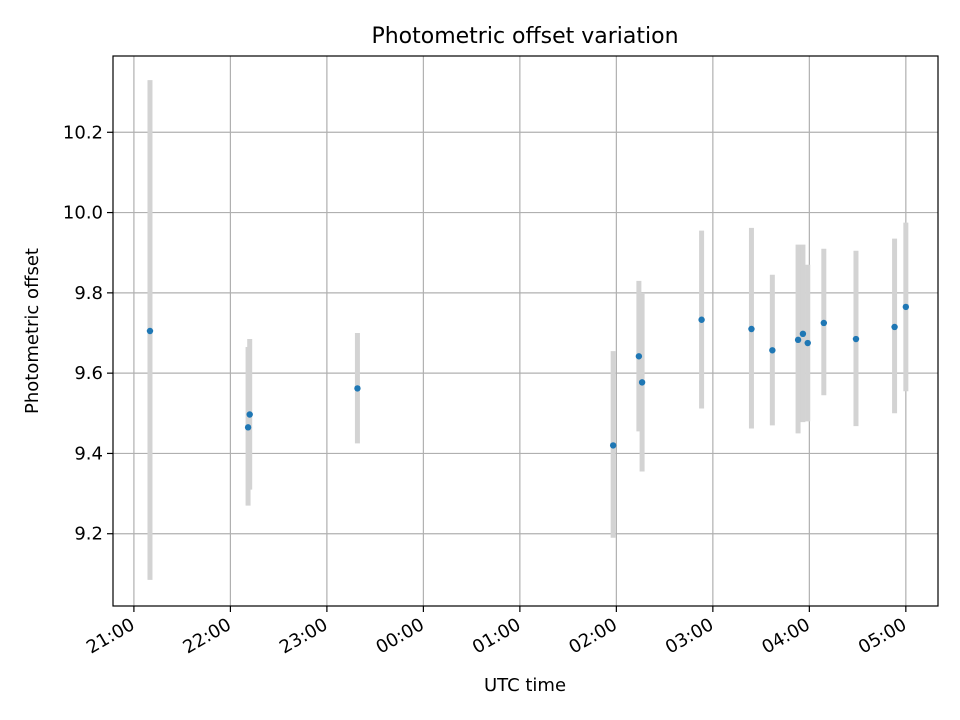 The height and width of the screenshot is (720, 960). Describe the element at coordinates (88, 373) in the screenshot. I see `y-tick-label: 9.6` at that location.